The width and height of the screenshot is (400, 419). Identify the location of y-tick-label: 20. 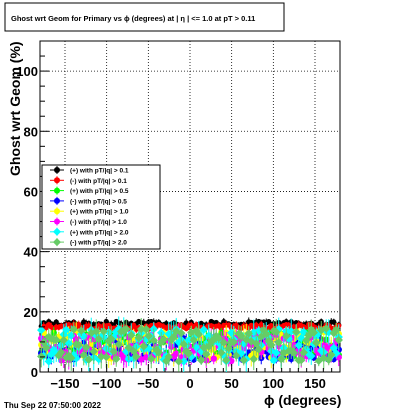
(31, 312).